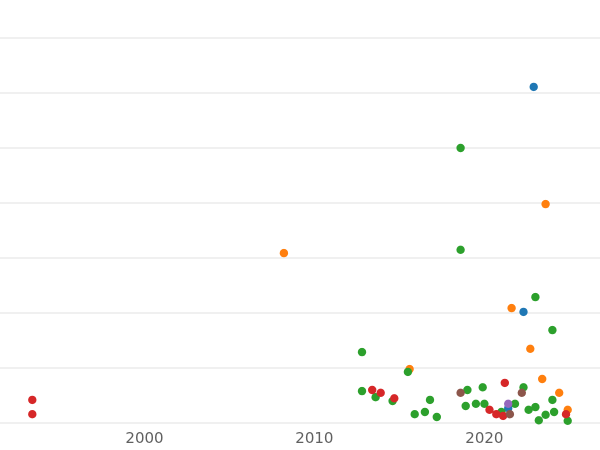 The height and width of the screenshot is (450, 600). What do you see at coordinates (508, 403) in the screenshot?
I see `scatter-point-purple` at bounding box center [508, 403].